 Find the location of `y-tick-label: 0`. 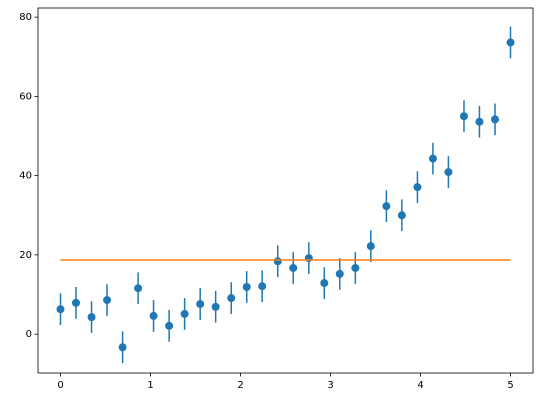

y-tick-label: 0 is located at coordinates (29, 334).